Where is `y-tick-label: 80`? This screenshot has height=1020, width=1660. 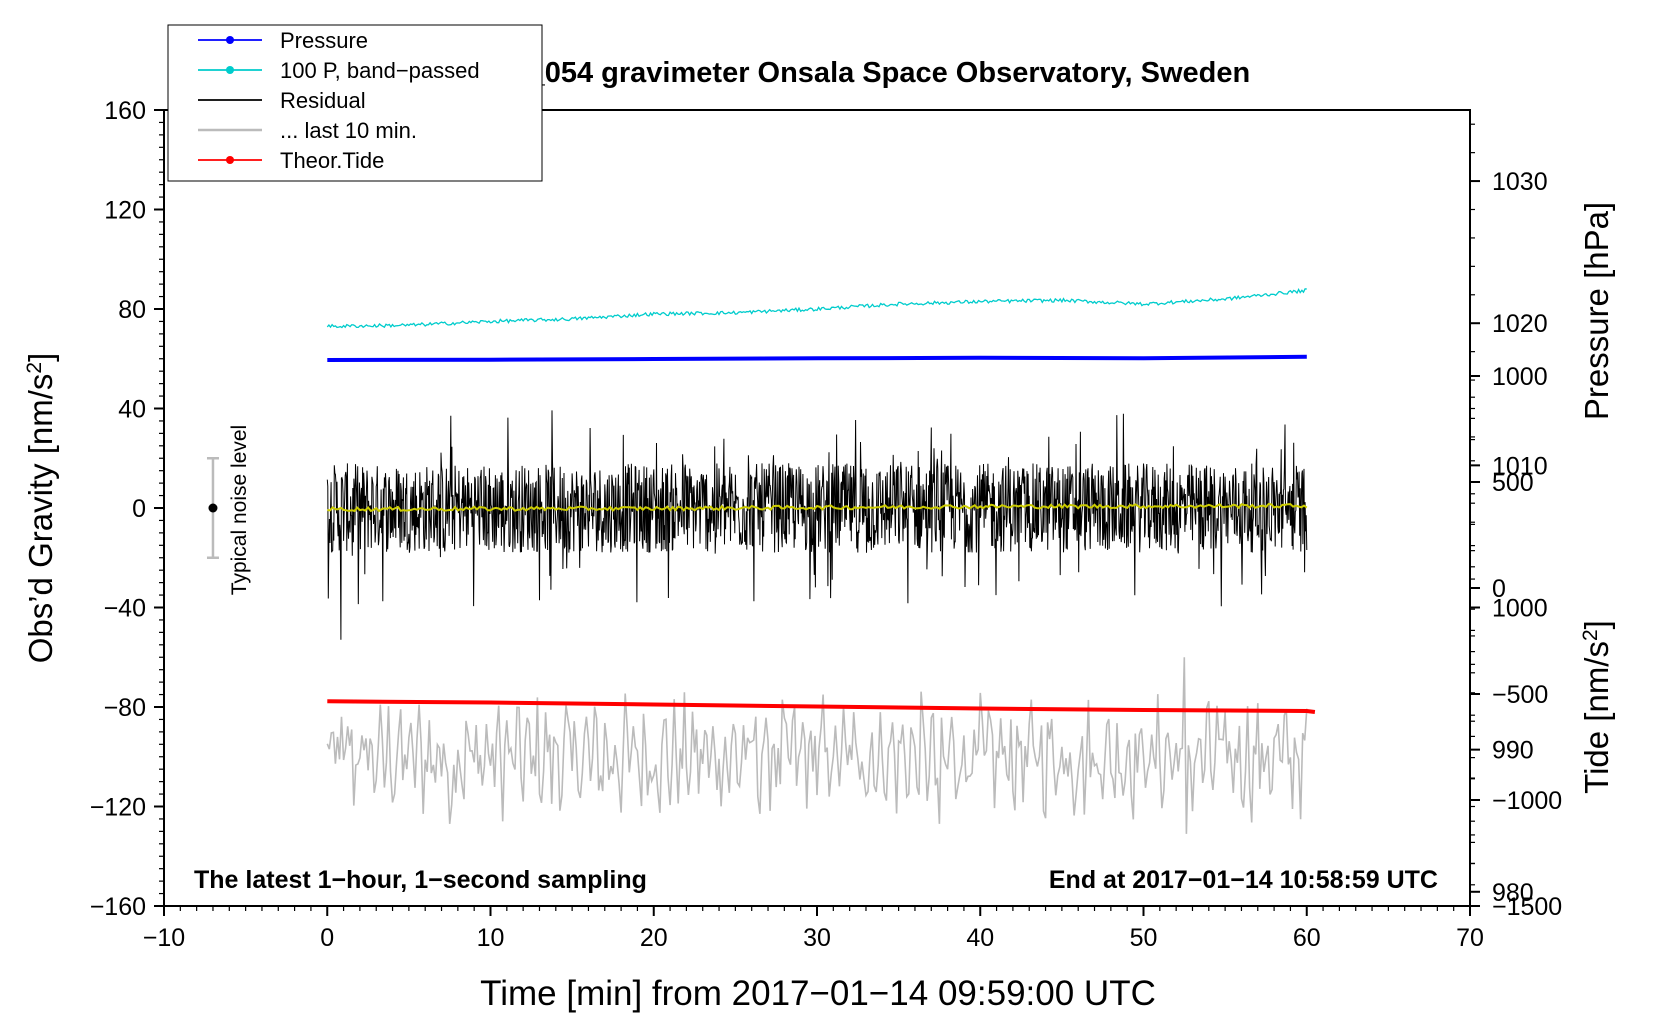 y-tick-label: 80 is located at coordinates (132, 310).